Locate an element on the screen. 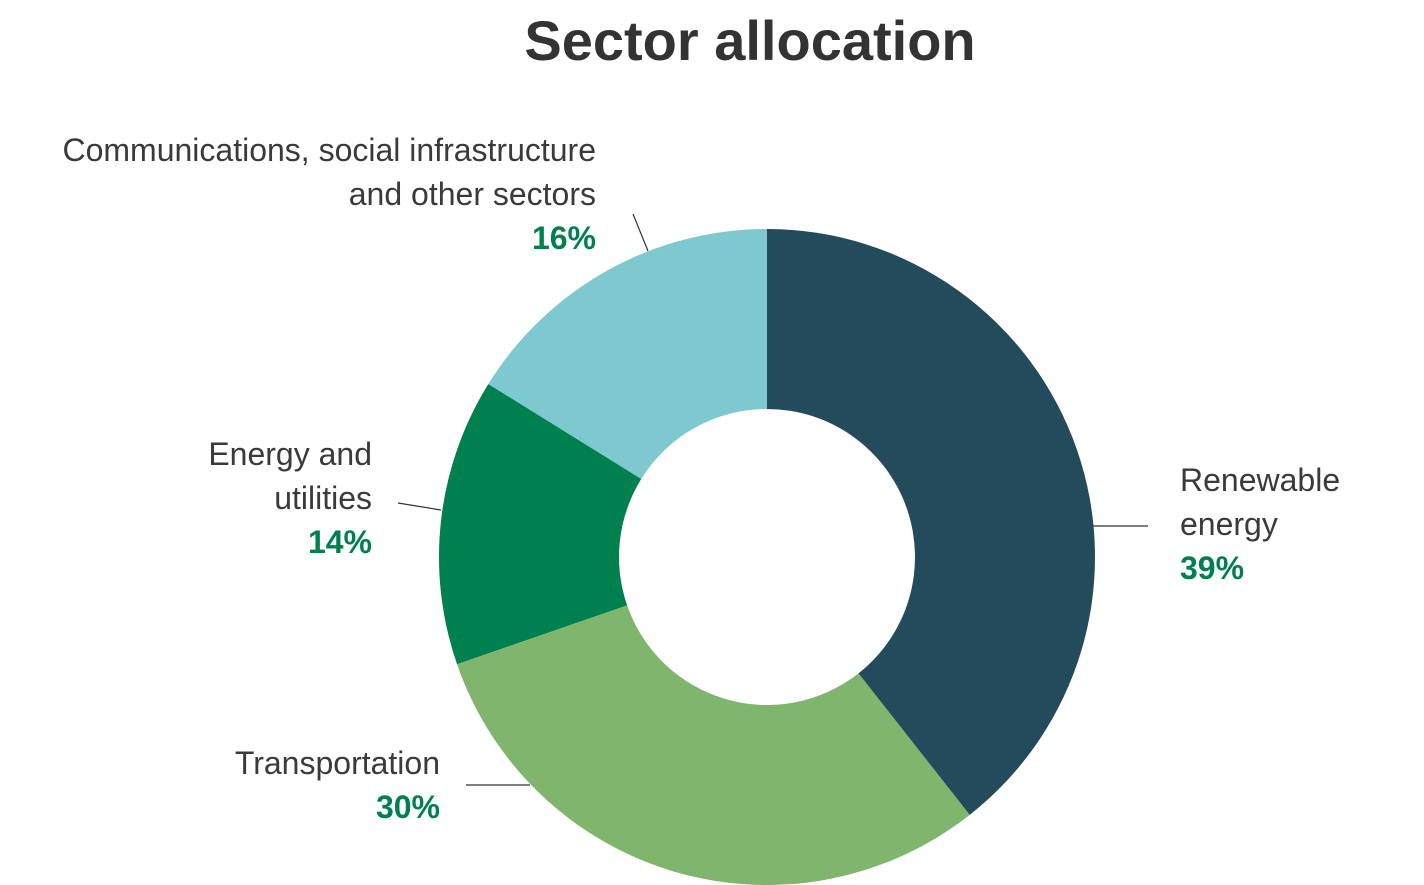 This screenshot has width=1424, height=885. slice-label: Renewable energy 39% is located at coordinates (1280, 524).